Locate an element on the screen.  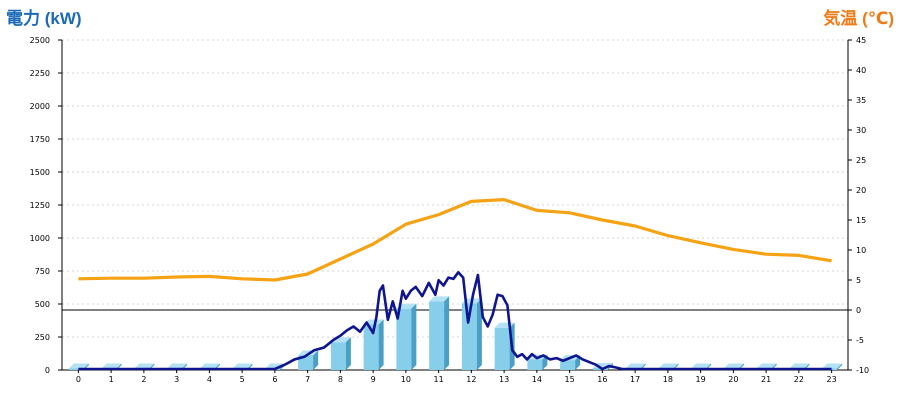
x-tick-label: 20 is located at coordinates (733, 379).